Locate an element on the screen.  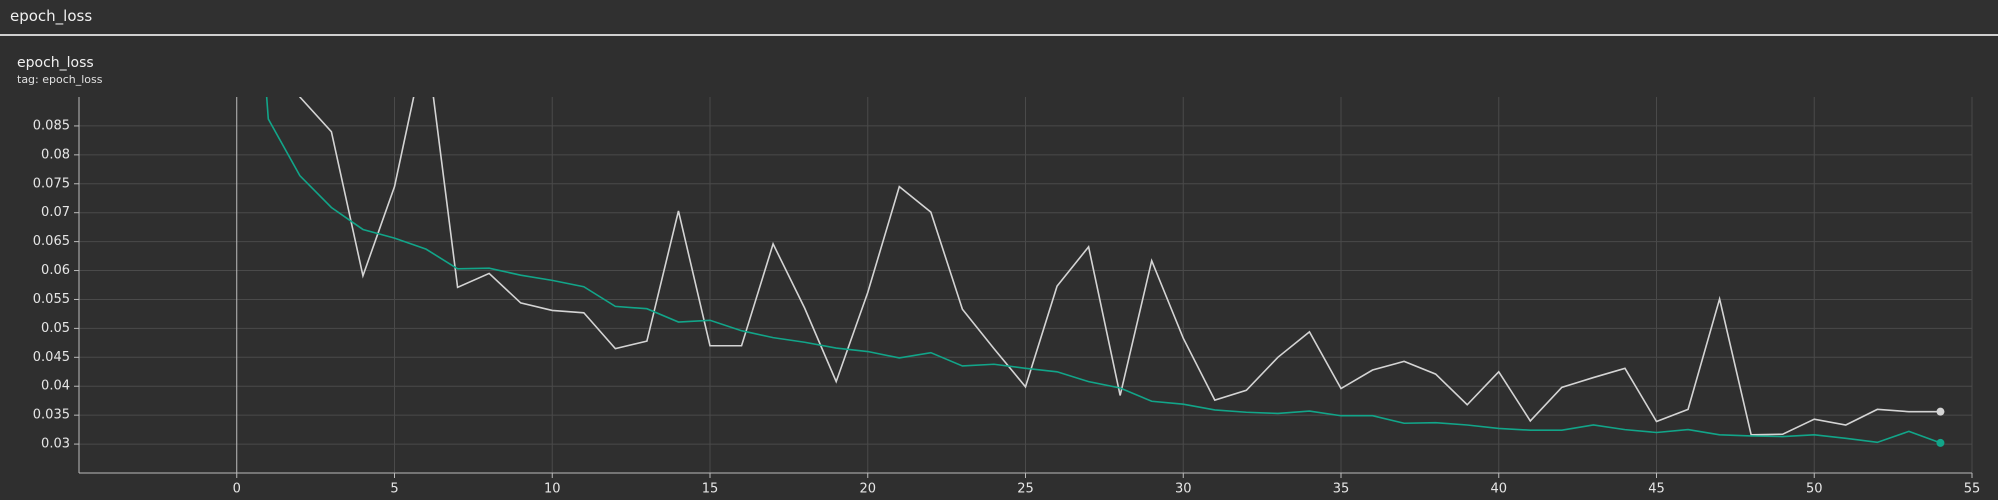
y-tick-label: 0.05 is located at coordinates (55, 328).